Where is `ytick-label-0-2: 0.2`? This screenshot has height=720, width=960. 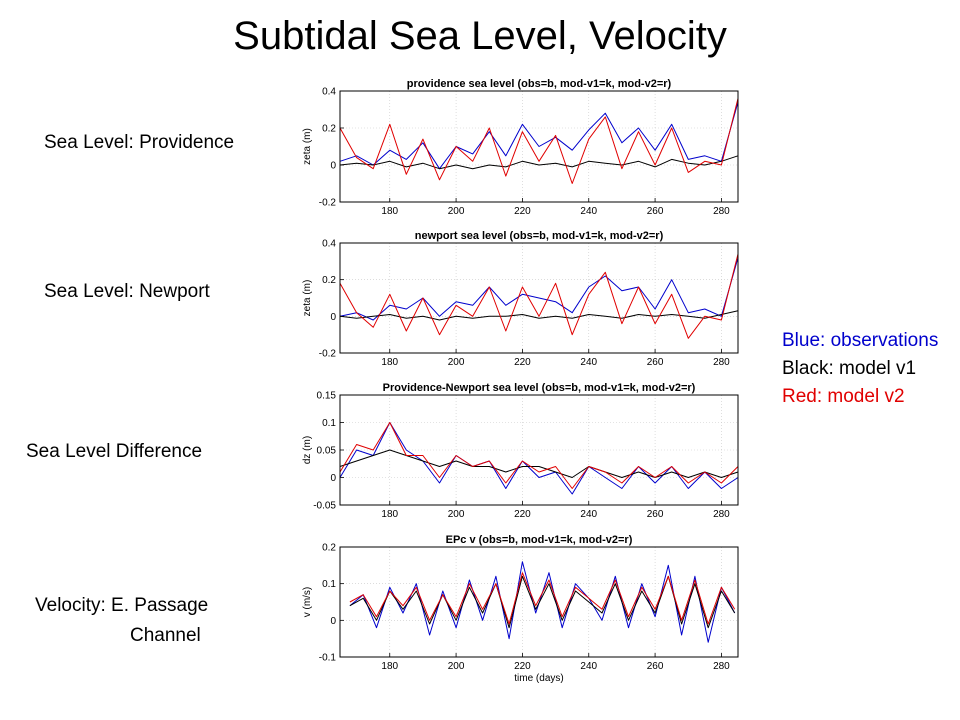
ytick-label-0-2: 0.2 is located at coordinates (329, 129).